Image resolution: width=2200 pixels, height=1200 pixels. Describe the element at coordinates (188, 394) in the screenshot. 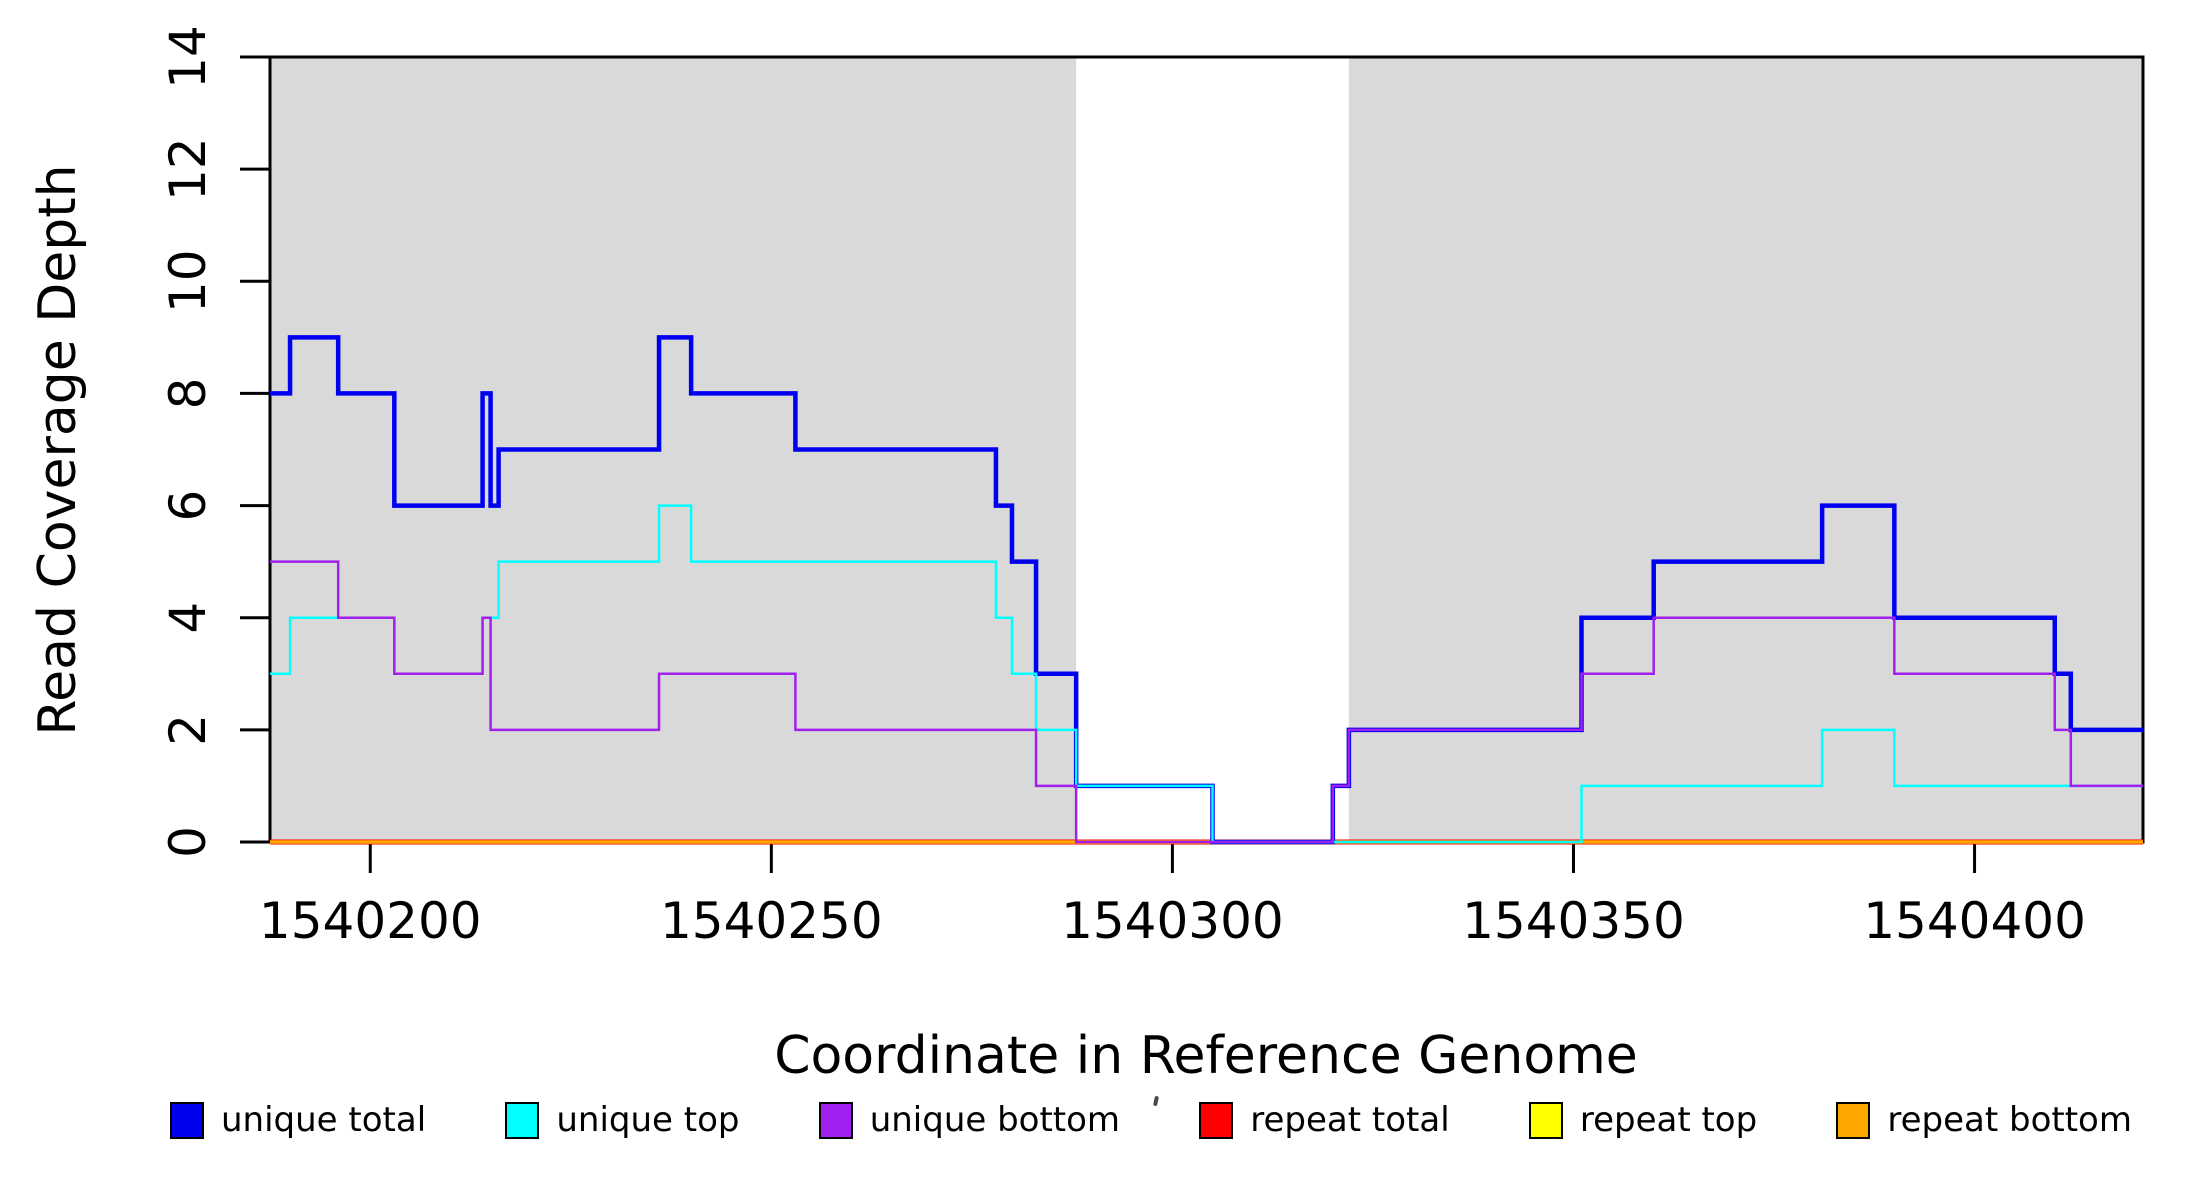

I see `y-tick-label: 8` at that location.